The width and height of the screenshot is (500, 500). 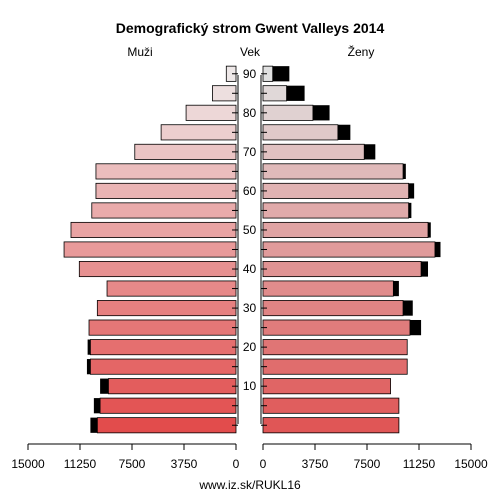 I want to click on x-tick-label-left: 11250, so click(x=80, y=464).